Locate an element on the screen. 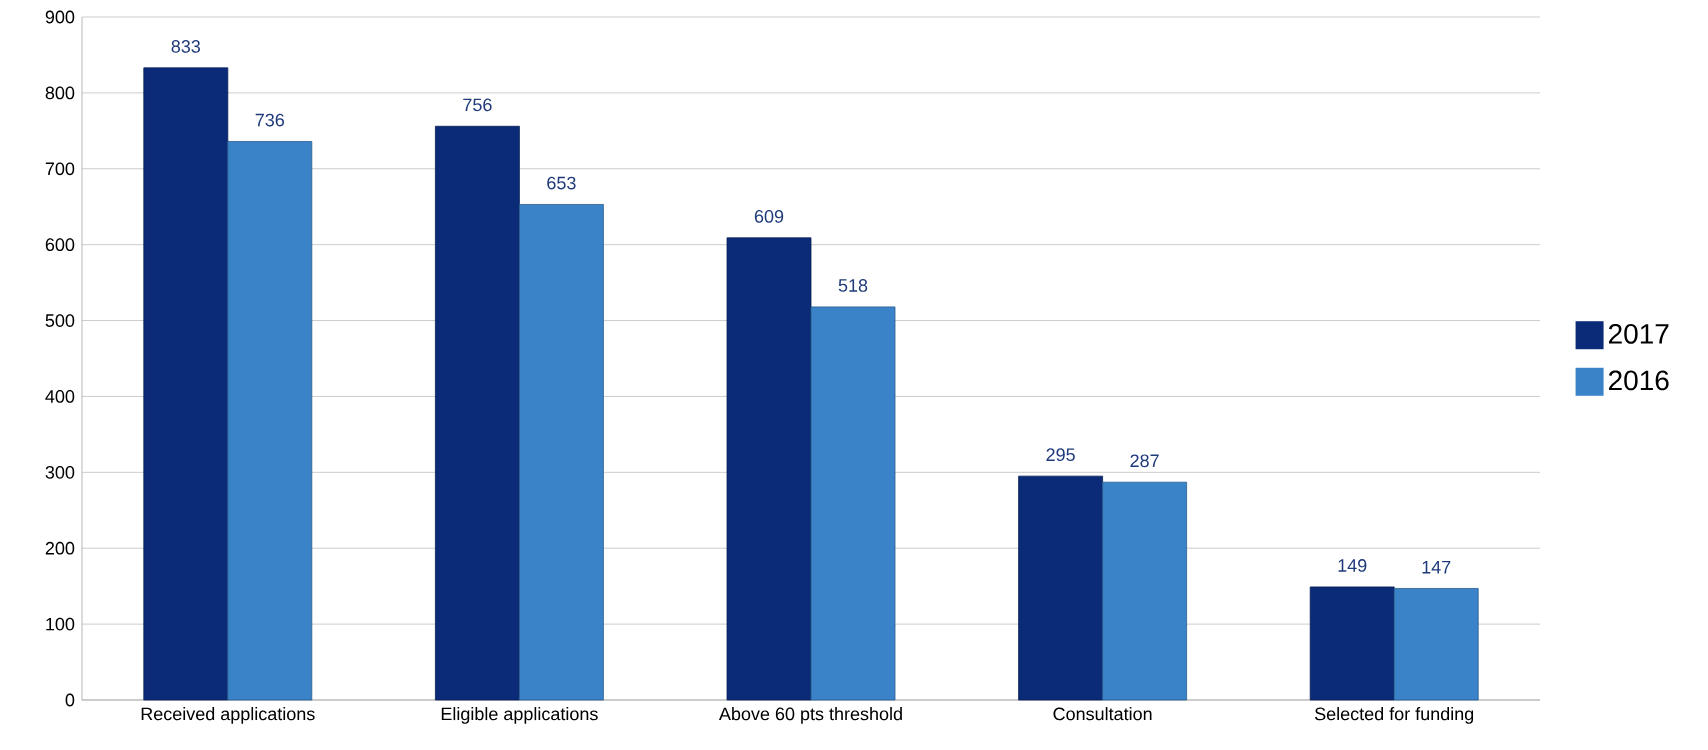 The height and width of the screenshot is (750, 1708). y-tick-label: 100 is located at coordinates (60, 624).